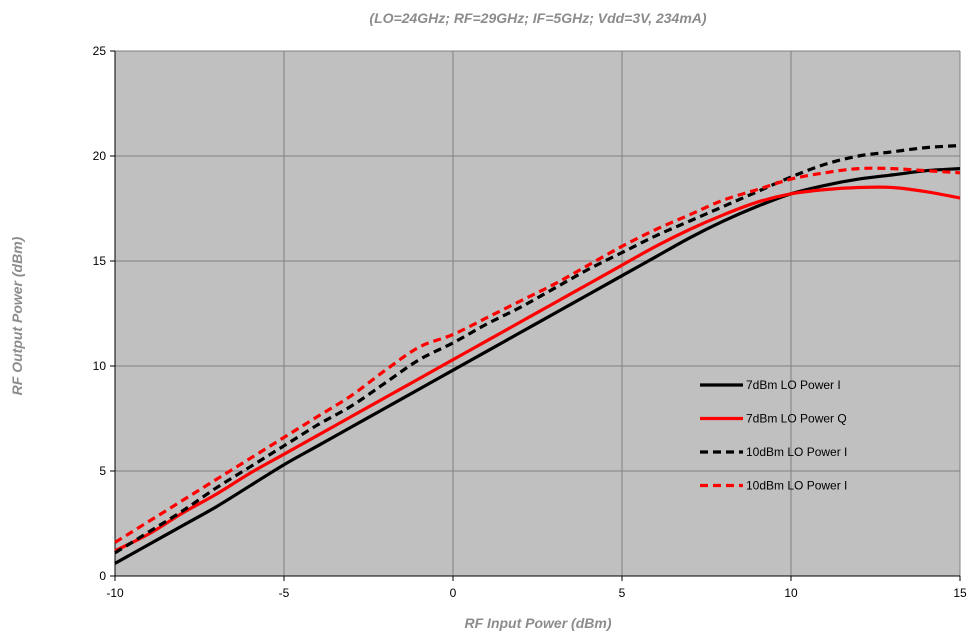  Describe the element at coordinates (284, 593) in the screenshot. I see `x-tick-label: -5` at that location.